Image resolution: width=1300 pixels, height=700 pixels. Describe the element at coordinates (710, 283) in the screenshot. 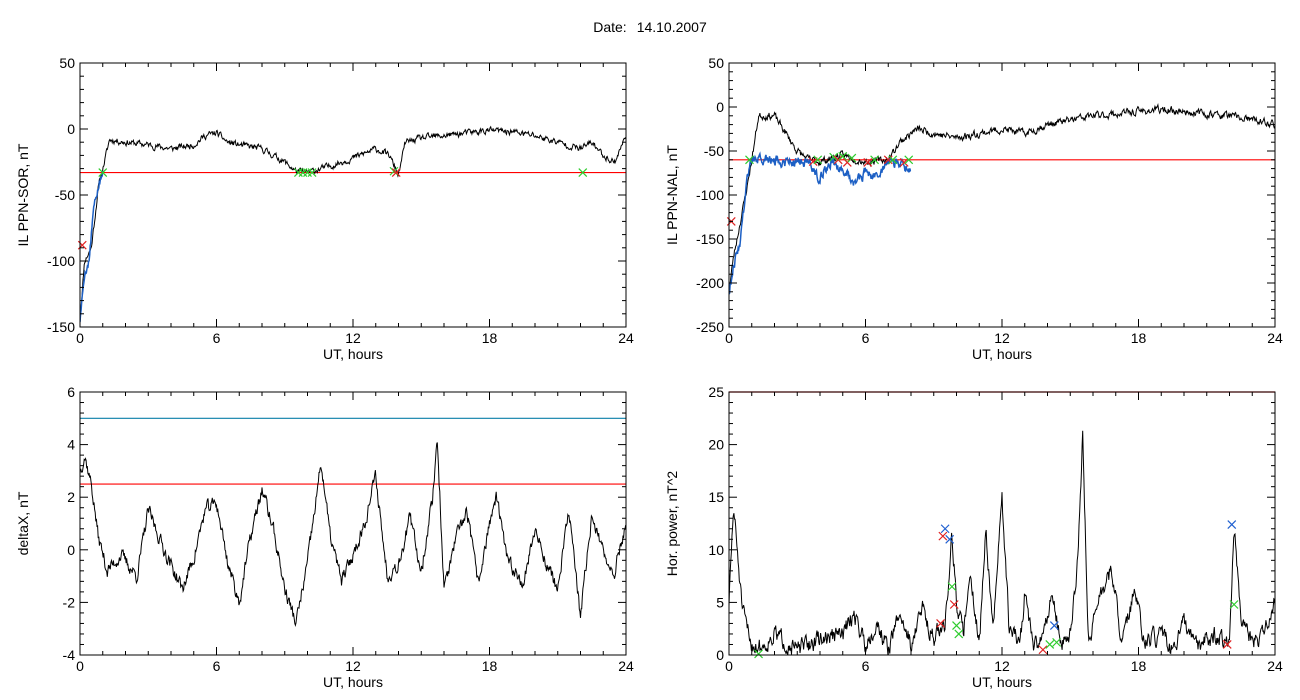

I see `y-tick-label: -200` at that location.